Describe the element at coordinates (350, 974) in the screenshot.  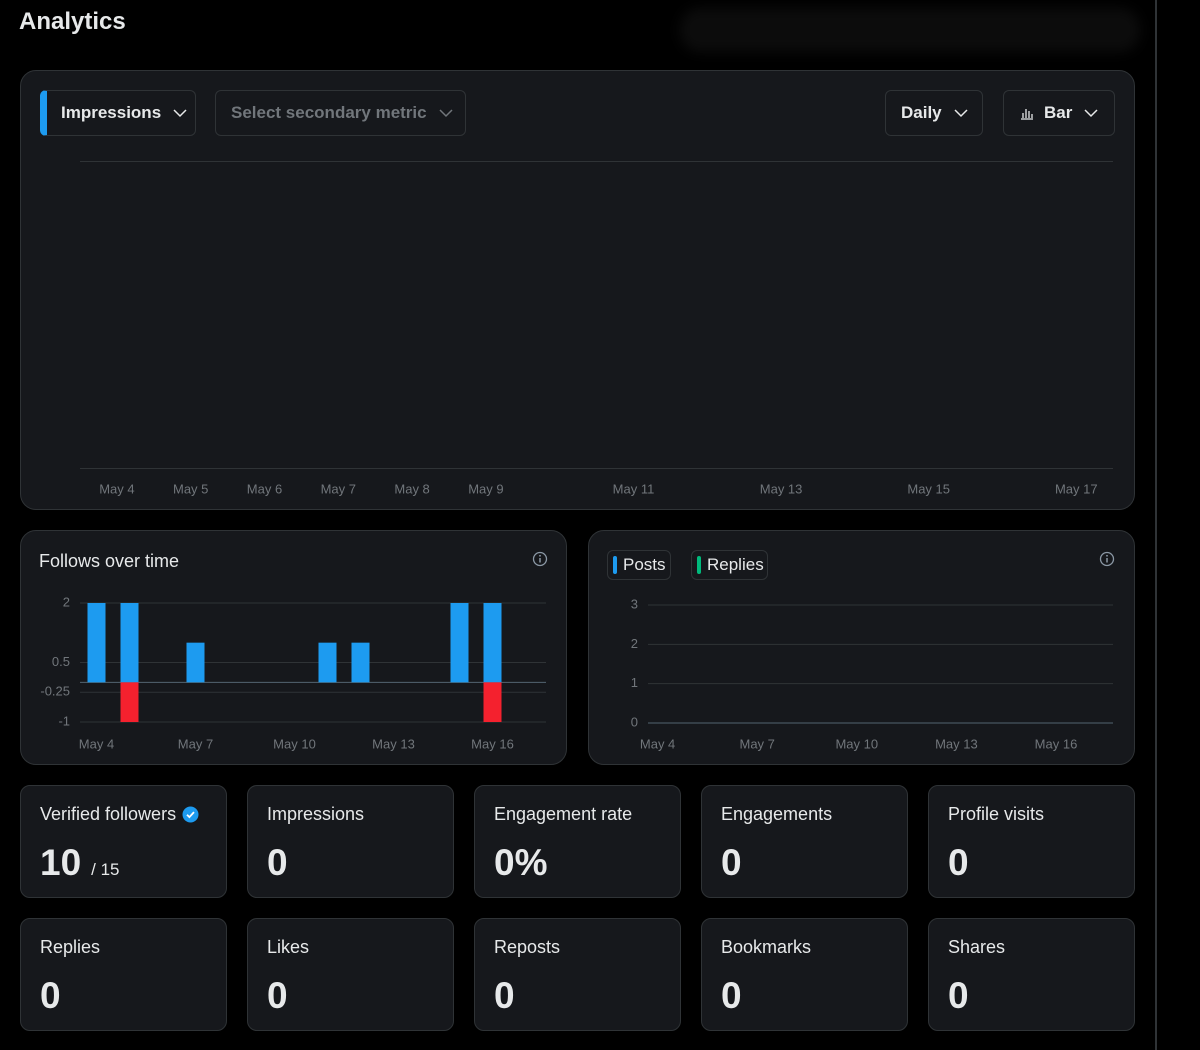
I see `stat-card: Likes 0` at that location.